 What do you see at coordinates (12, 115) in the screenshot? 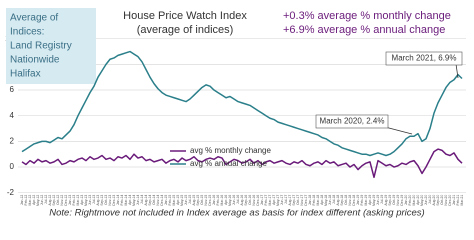
I see `y-tick-label: 4` at bounding box center [12, 115].